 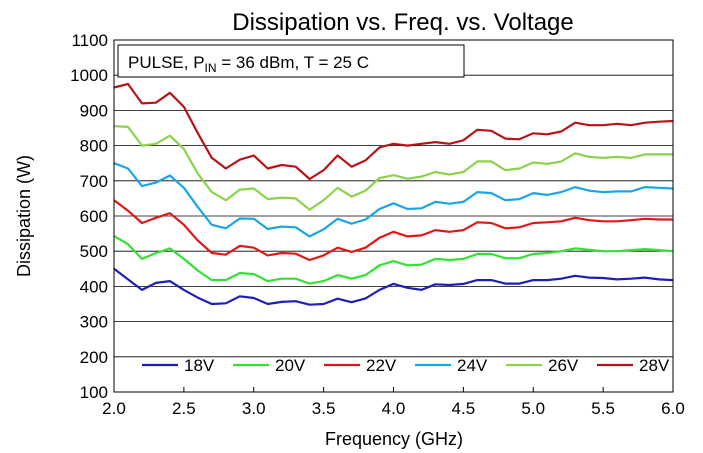 I want to click on annotation-prefix: PULSE, P, so click(x=166, y=62).